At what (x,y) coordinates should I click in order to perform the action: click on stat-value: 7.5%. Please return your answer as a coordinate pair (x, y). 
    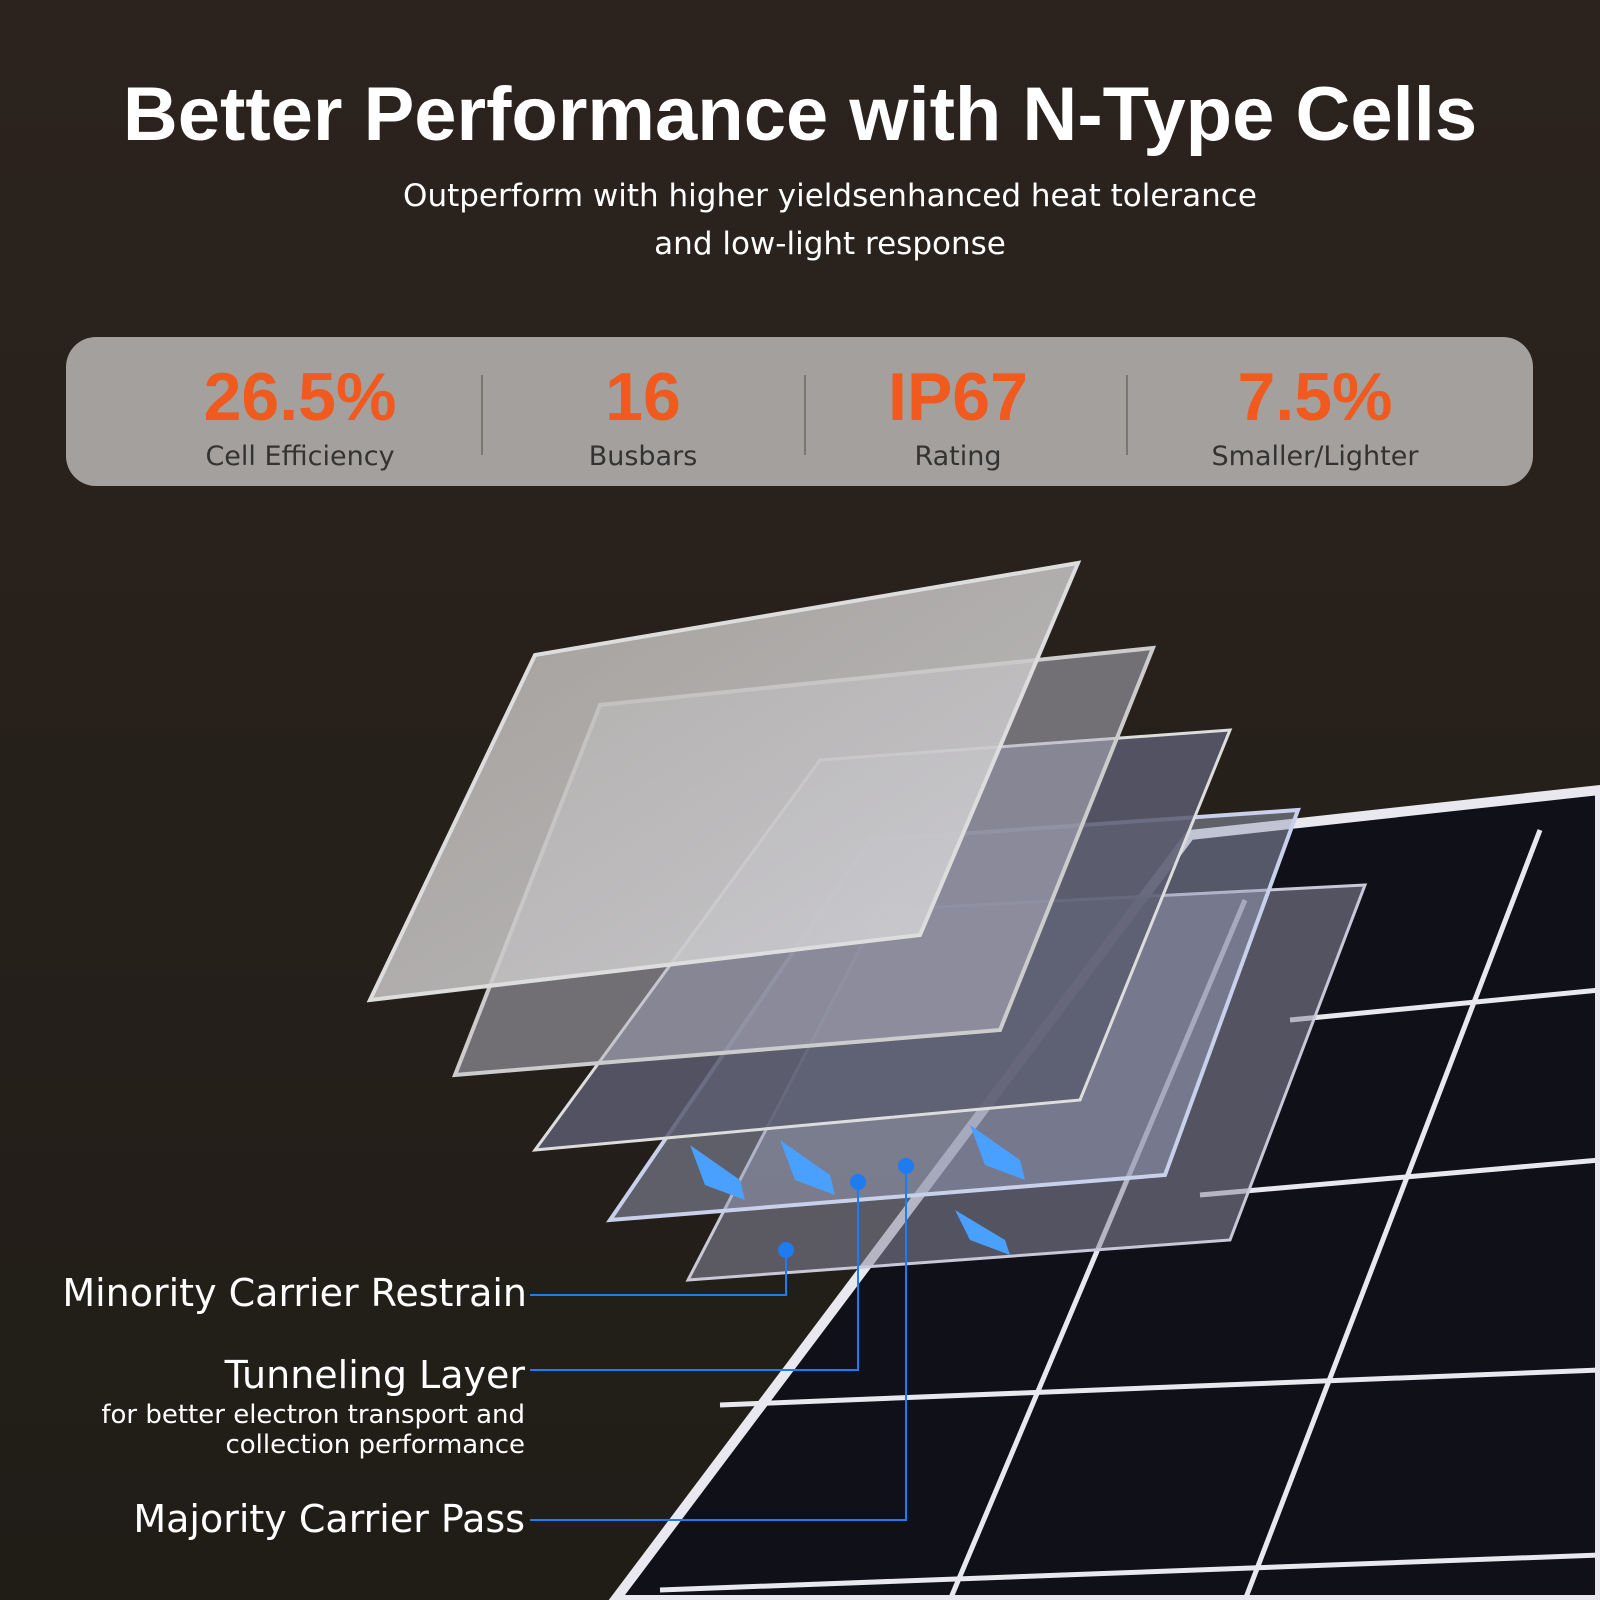
    Looking at the image, I should click on (1315, 397).